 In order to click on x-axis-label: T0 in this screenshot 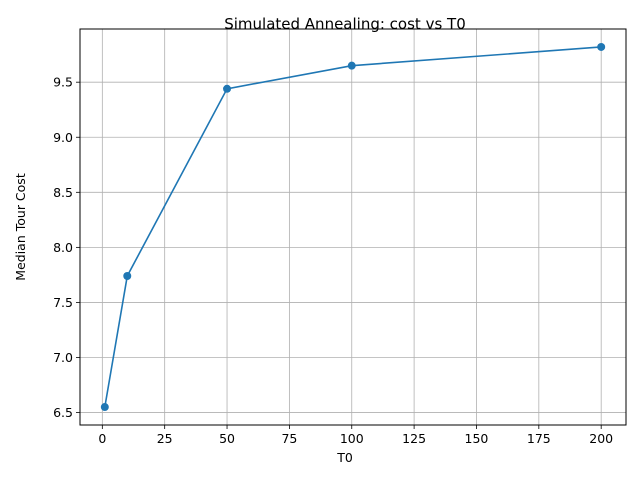, I will do `click(344, 457)`.